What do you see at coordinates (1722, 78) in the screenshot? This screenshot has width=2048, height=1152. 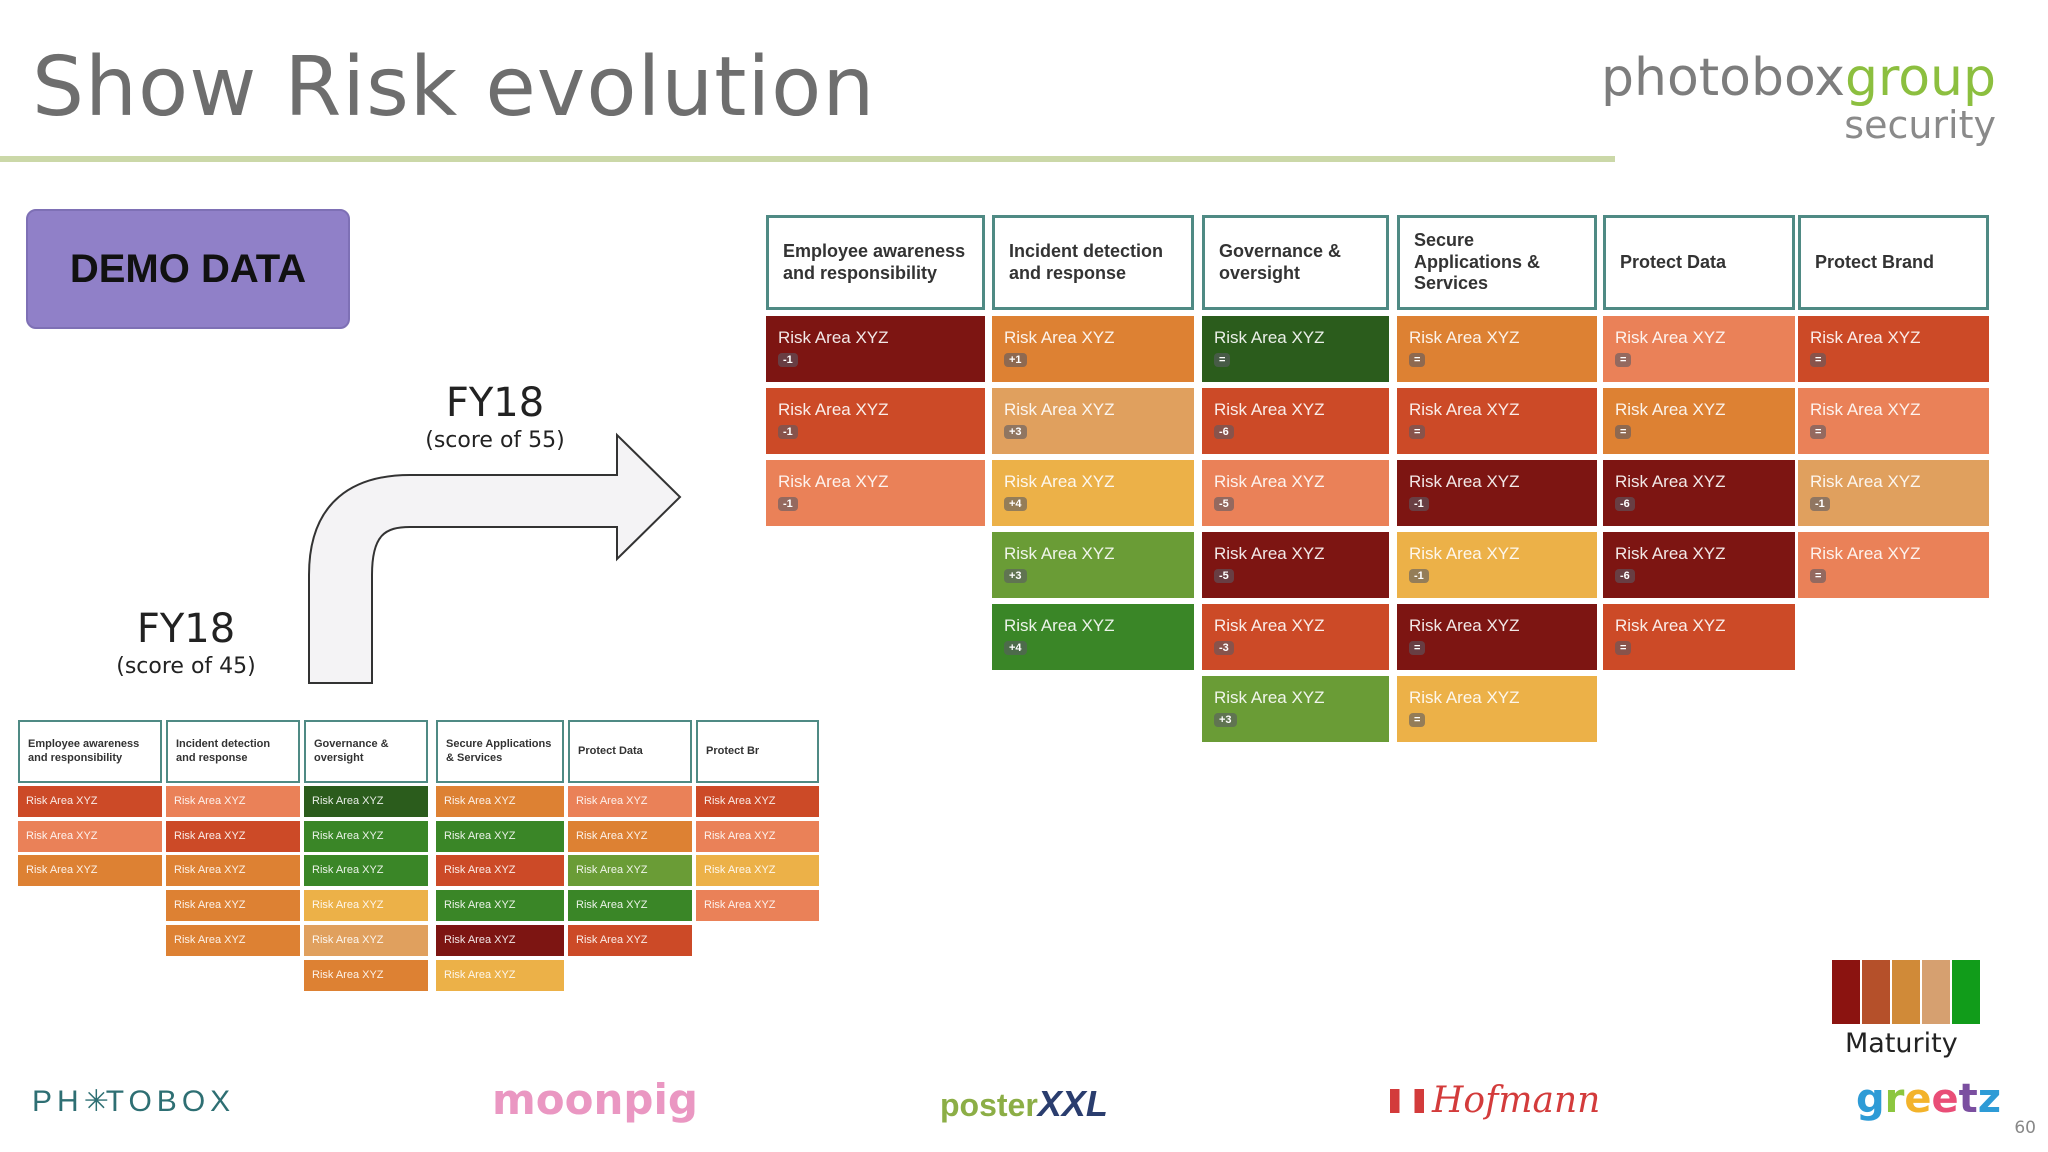 I see `brand-word-photobox: photobox` at bounding box center [1722, 78].